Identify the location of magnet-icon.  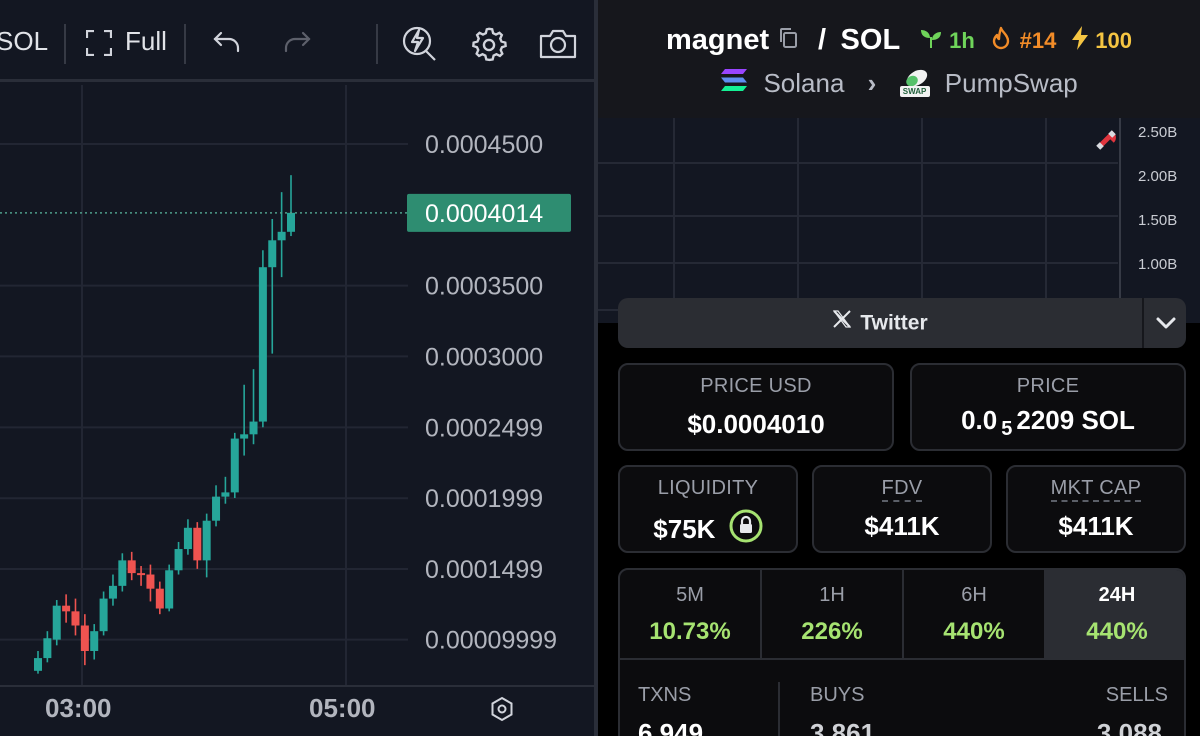
(1108, 140).